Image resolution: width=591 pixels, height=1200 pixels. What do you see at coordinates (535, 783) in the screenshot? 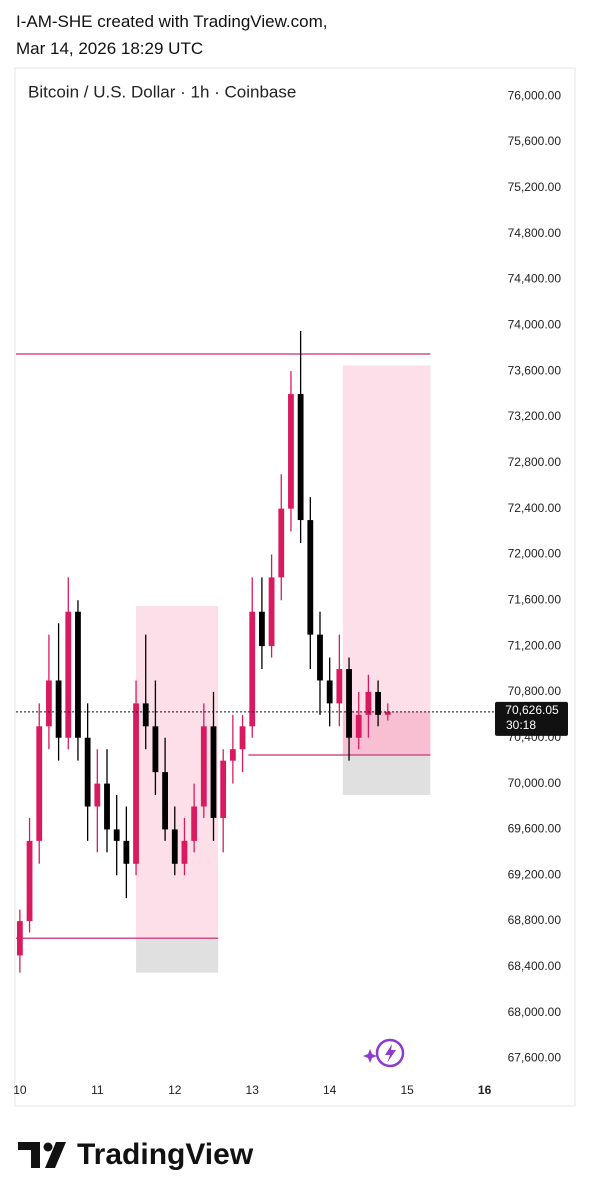
I see `y-tick-label: 70,000.00` at bounding box center [535, 783].